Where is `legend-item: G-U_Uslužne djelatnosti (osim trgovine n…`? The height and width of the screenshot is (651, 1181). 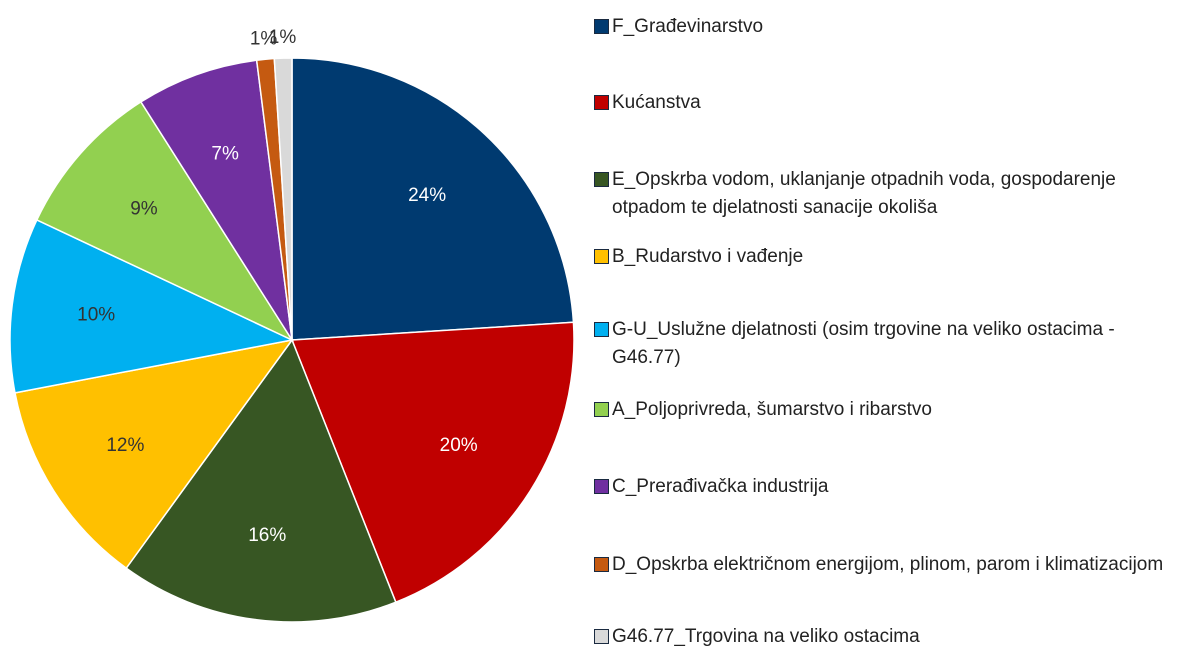 legend-item: G-U_Uslužne djelatnosti (osim trgovine n… is located at coordinates (886, 344).